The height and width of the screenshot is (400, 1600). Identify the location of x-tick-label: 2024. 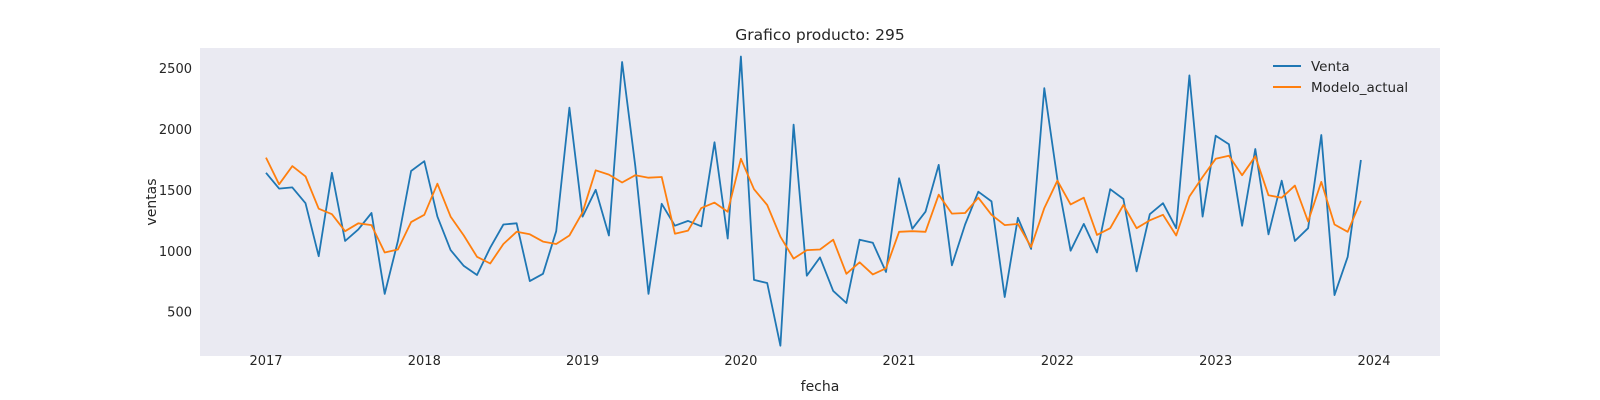
(1373, 361).